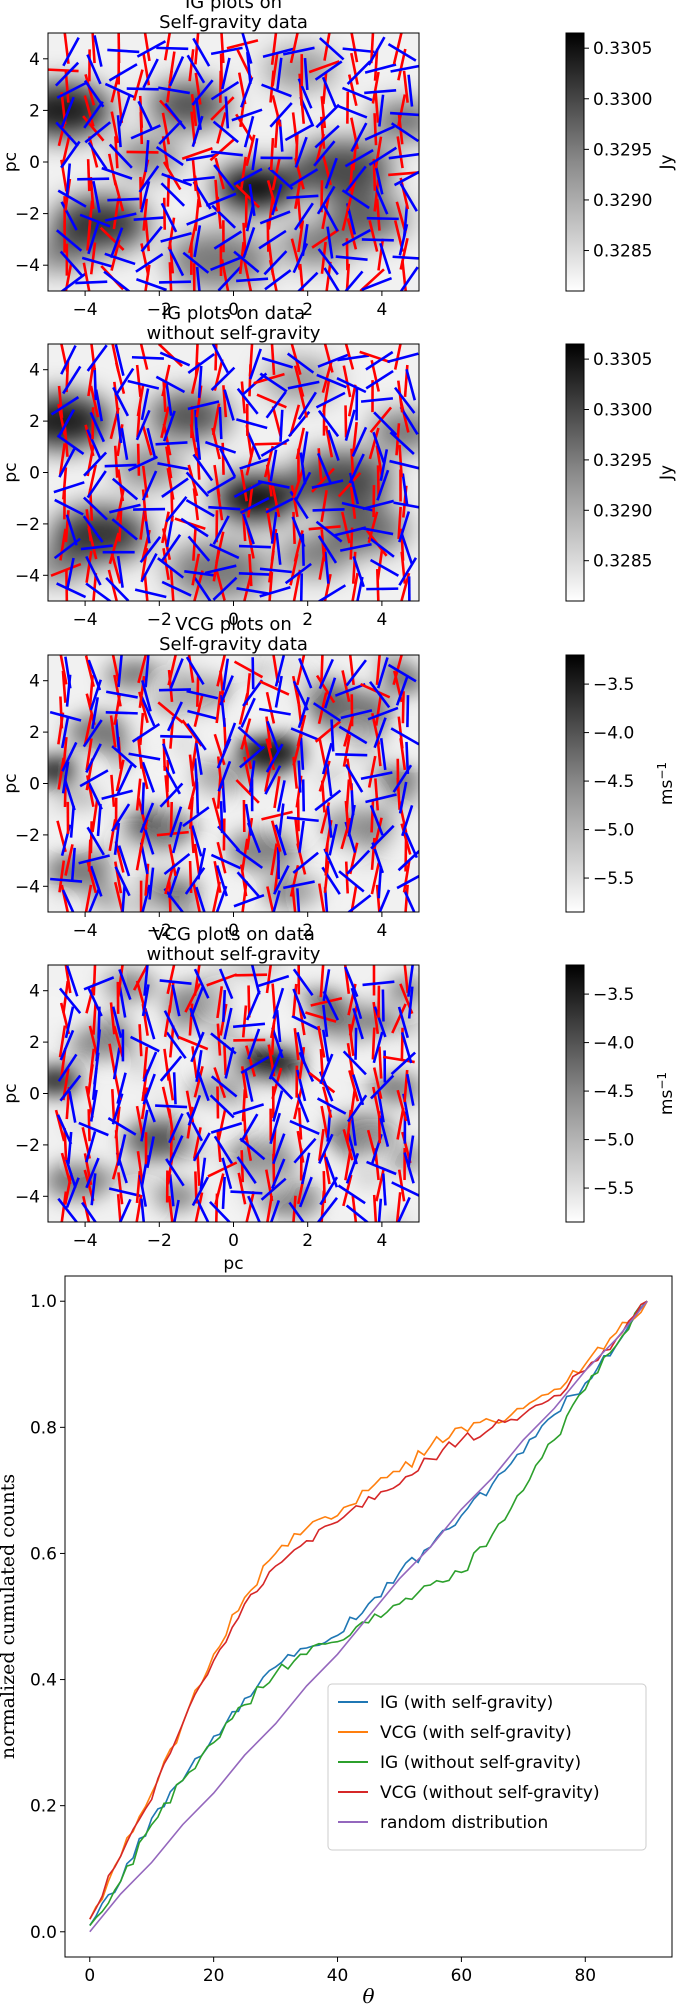 The width and height of the screenshot is (681, 2009). I want to click on colorbar, so click(575, 162).